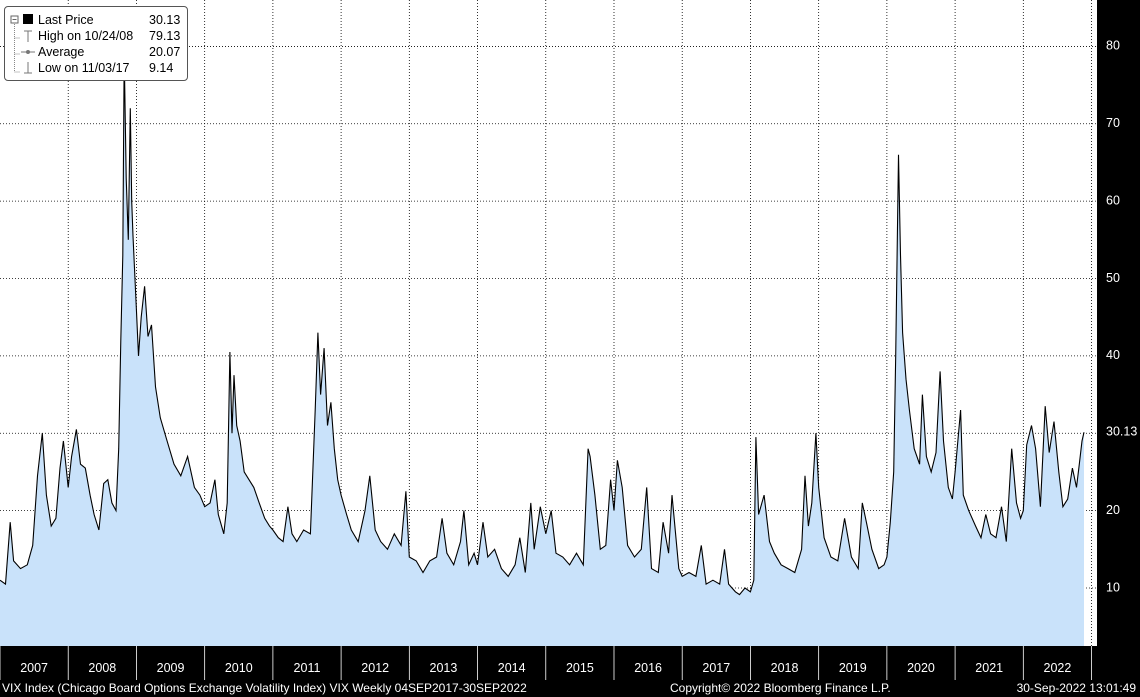  What do you see at coordinates (84, 68) in the screenshot?
I see `legend-label: Low on 11/03/17` at bounding box center [84, 68].